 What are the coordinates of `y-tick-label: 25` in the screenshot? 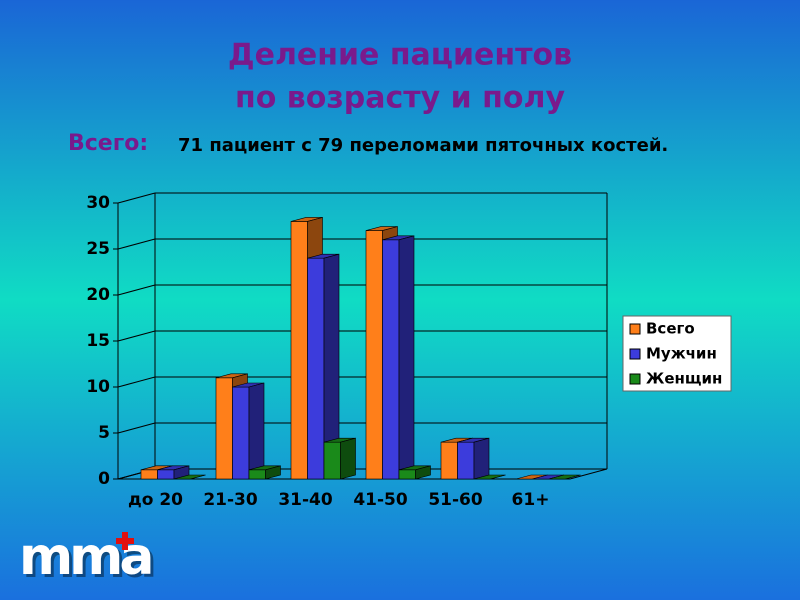 It's located at (98, 249).